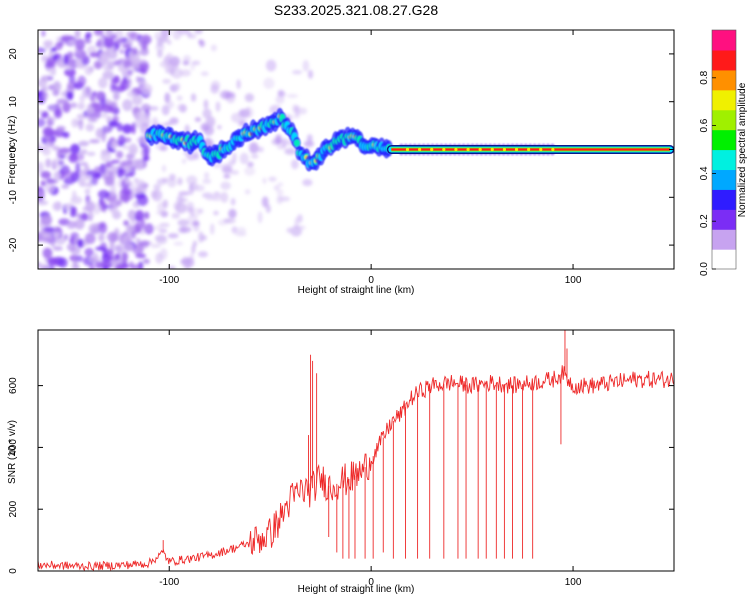  Describe the element at coordinates (12, 452) in the screenshot. I see `snr-y-label: SNR (10 * v/v)` at that location.